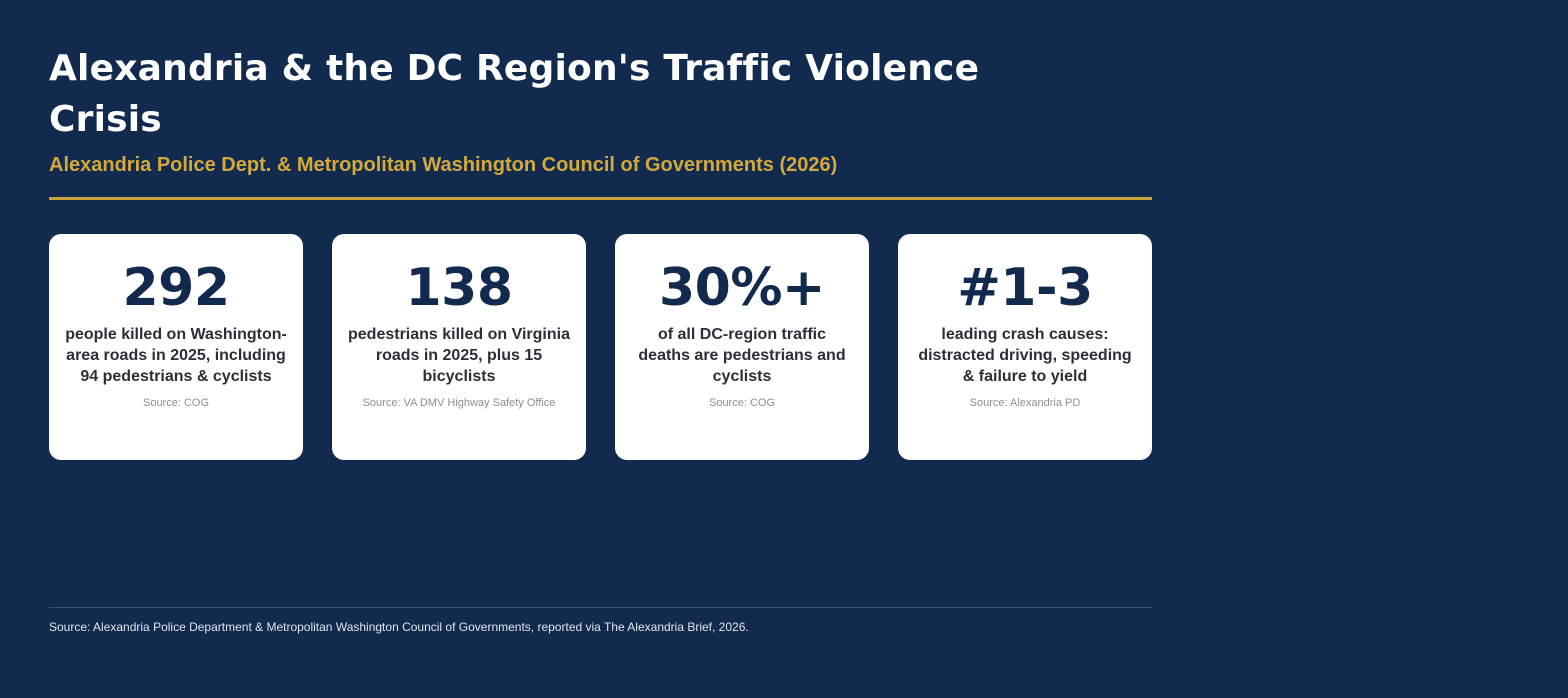 The image size is (1568, 698). What do you see at coordinates (459, 403) in the screenshot?
I see `stat-source: Source: VA DMV Highway Safety Office` at bounding box center [459, 403].